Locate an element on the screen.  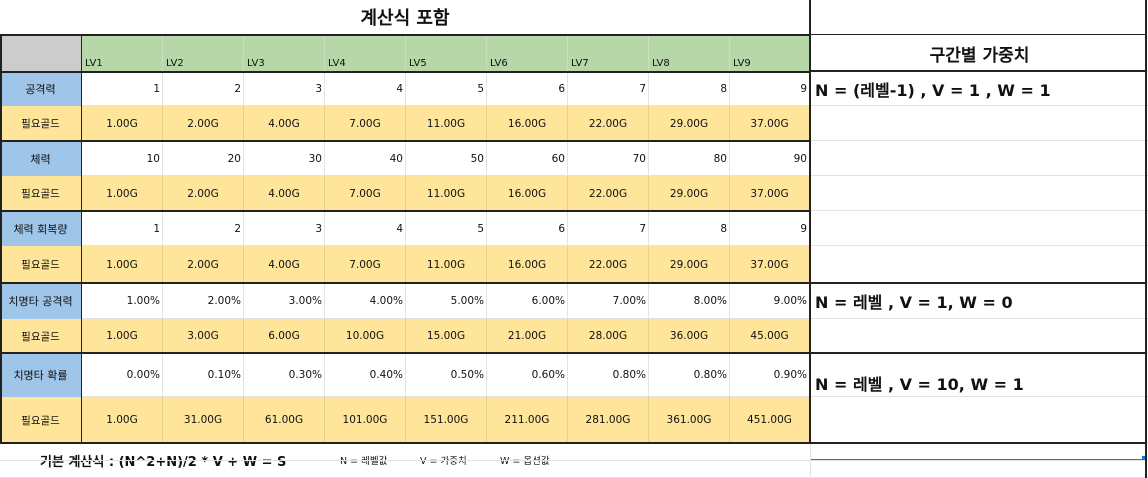
gold-value: 36.00G is located at coordinates (689, 336).